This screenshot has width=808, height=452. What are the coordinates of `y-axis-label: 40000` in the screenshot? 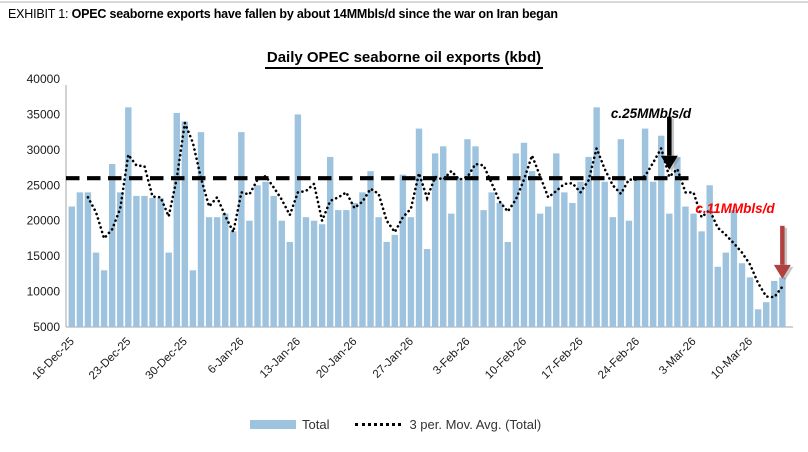 It's located at (44, 79).